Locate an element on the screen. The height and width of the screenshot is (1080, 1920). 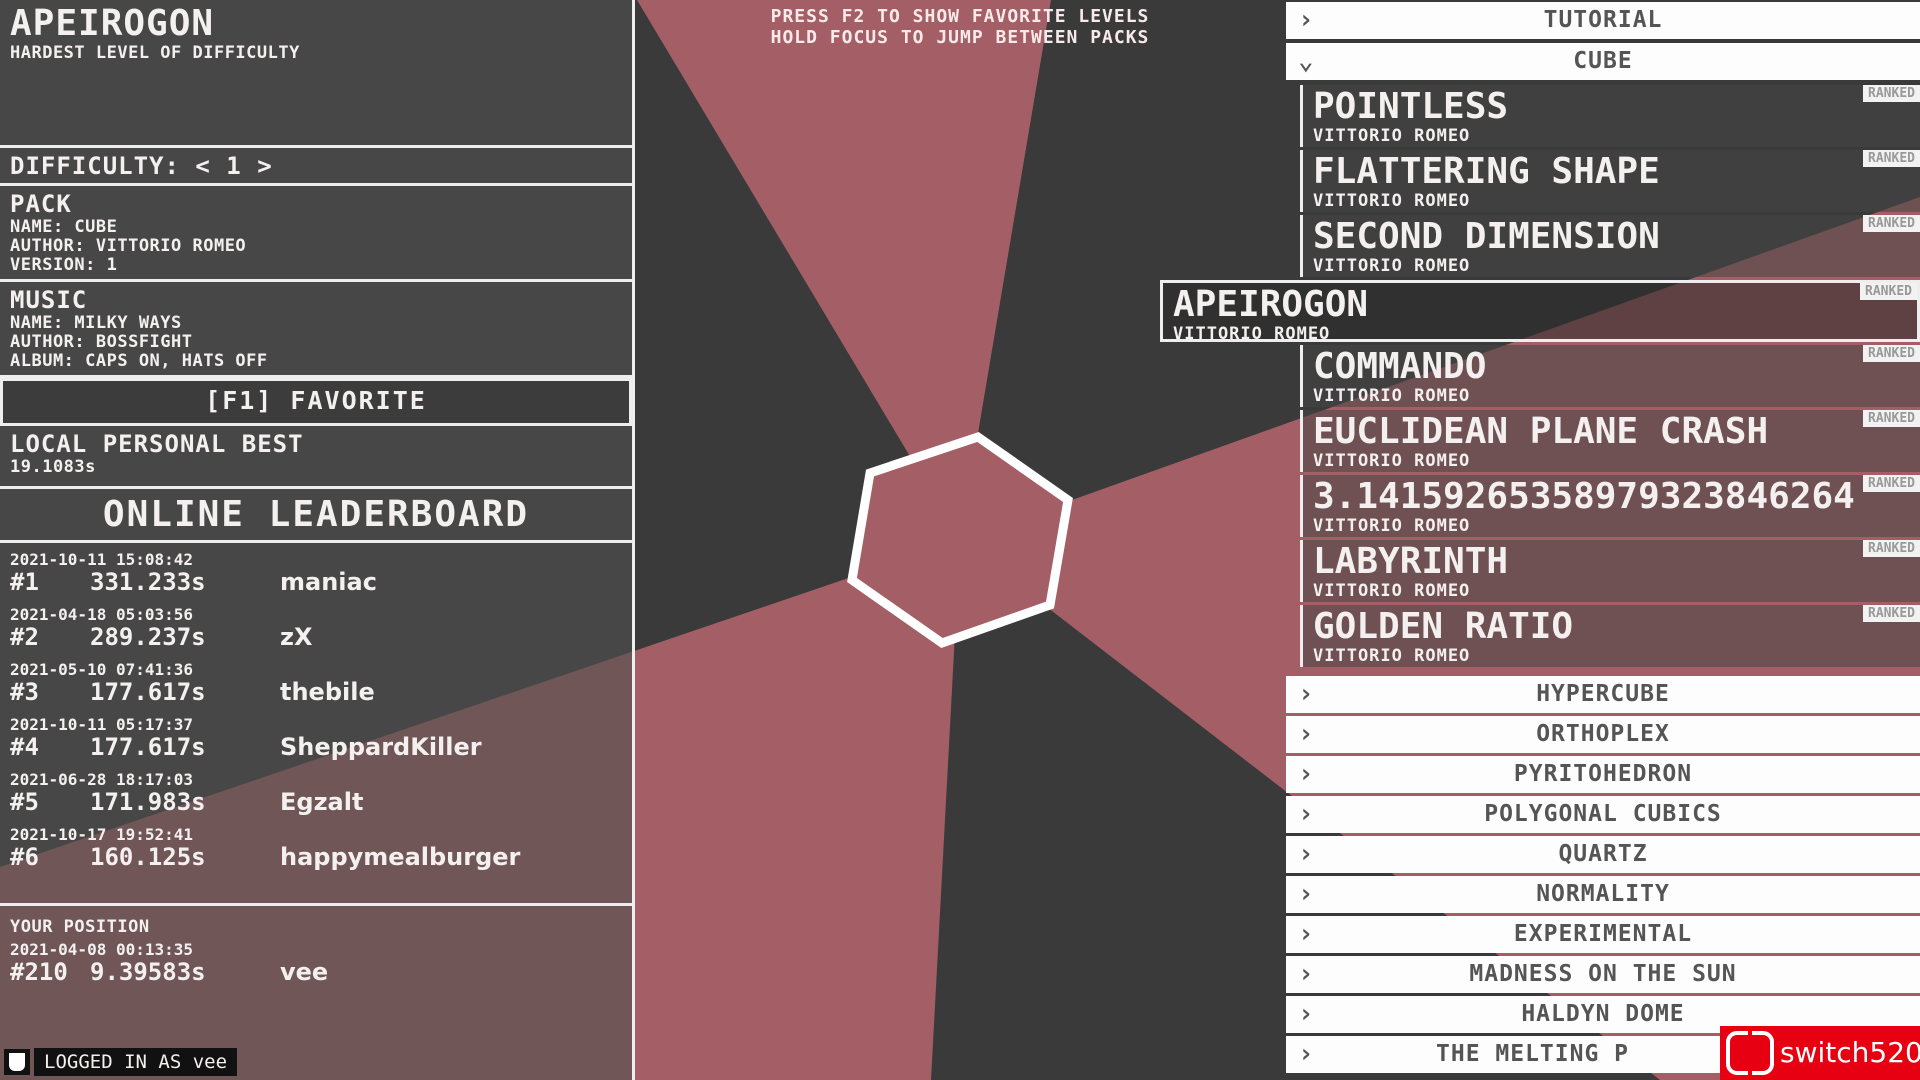
pack-name: QUARTZ is located at coordinates (1603, 854).